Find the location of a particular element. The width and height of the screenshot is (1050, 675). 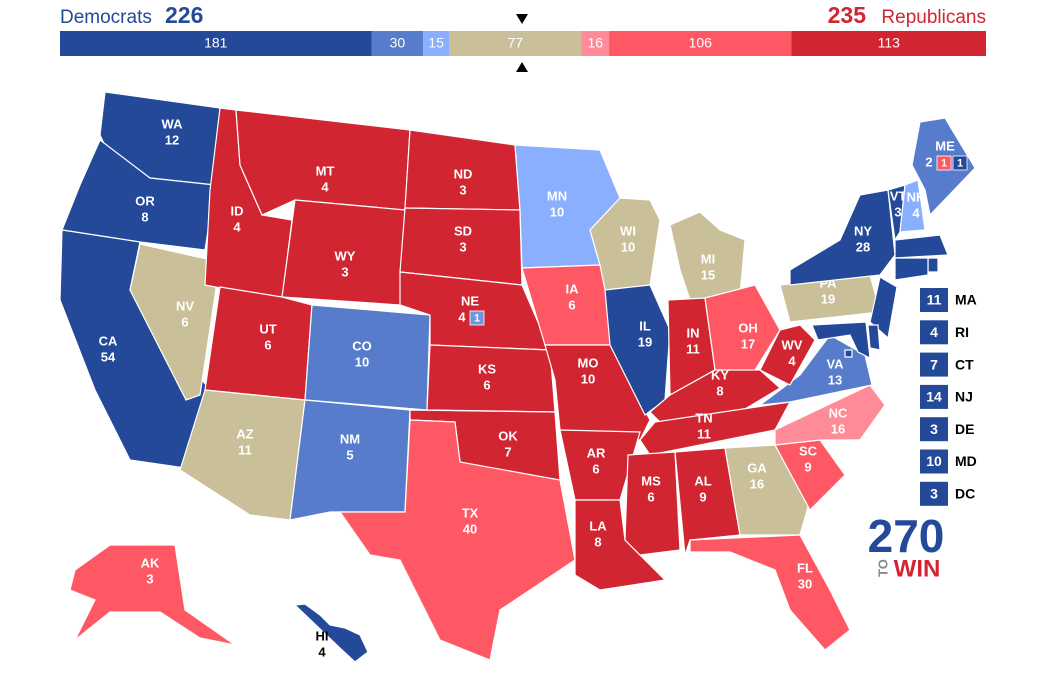

state: LA8 is located at coordinates (620, 545).